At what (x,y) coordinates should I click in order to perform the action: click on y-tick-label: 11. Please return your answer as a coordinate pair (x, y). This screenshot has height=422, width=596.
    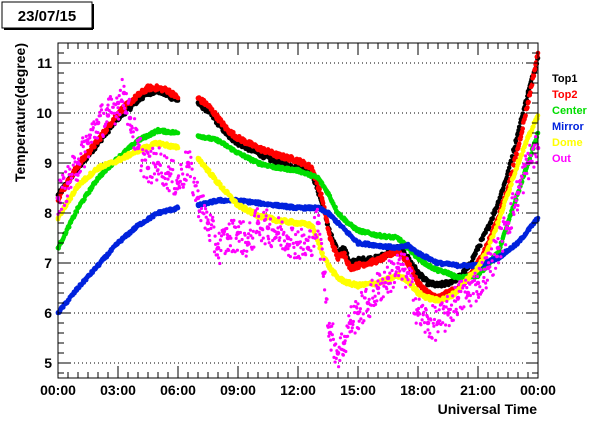
    Looking at the image, I should click on (44, 63).